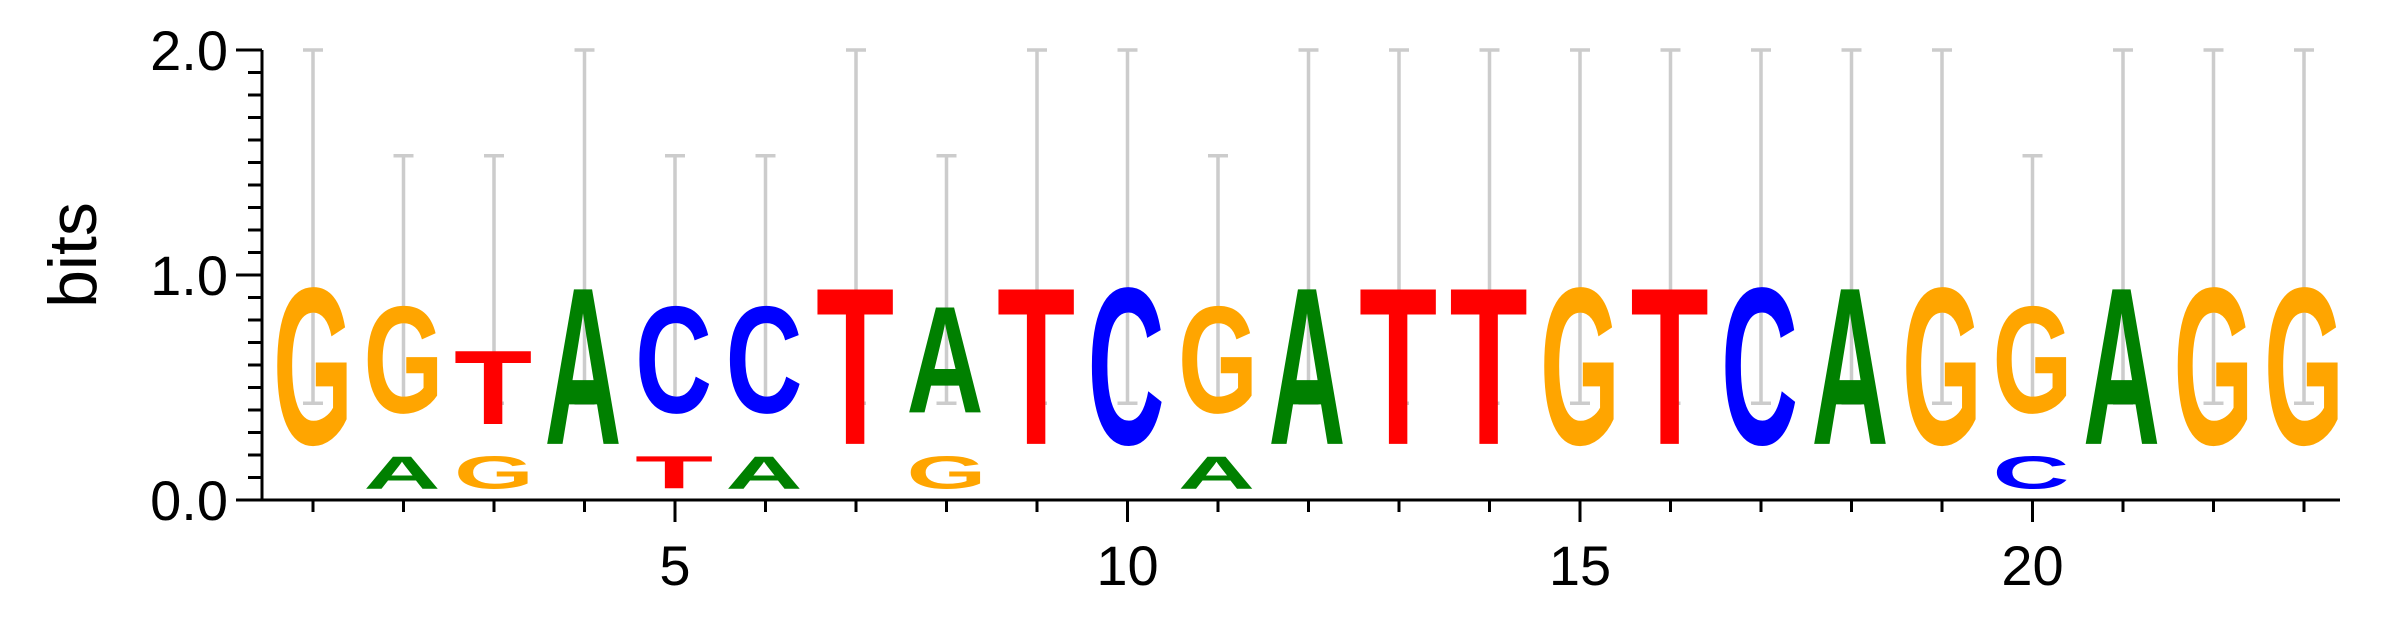 The width and height of the screenshot is (2383, 617). What do you see at coordinates (674, 565) in the screenshot?
I see `x-tick-label: 5` at bounding box center [674, 565].